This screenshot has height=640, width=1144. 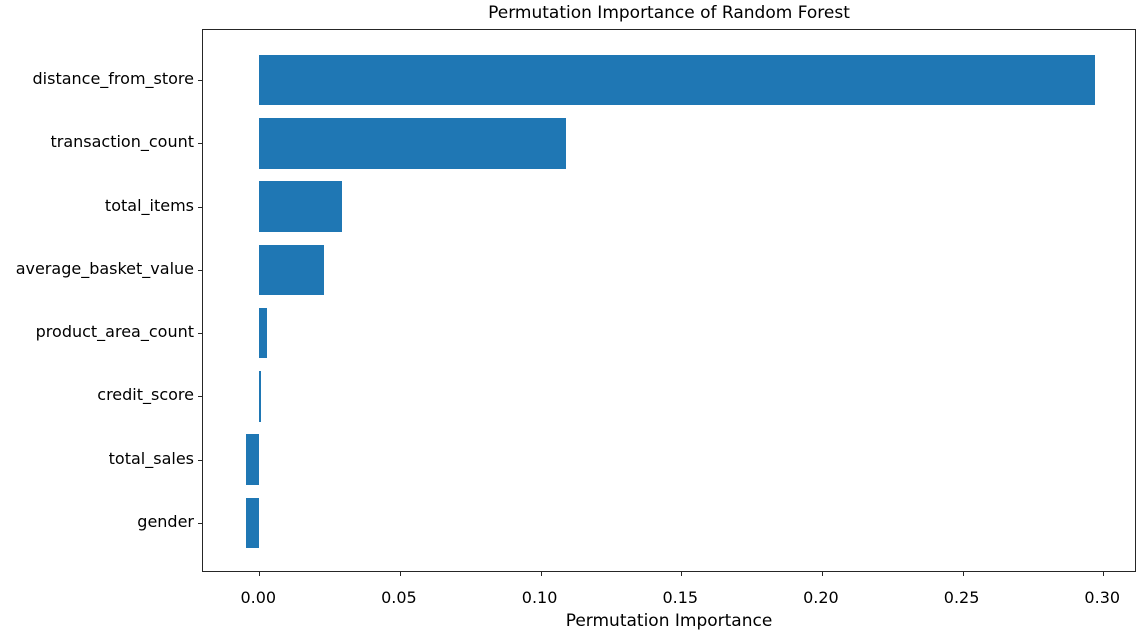 What do you see at coordinates (821, 597) in the screenshot?
I see `x-tick-label-0.20: 0.20` at bounding box center [821, 597].